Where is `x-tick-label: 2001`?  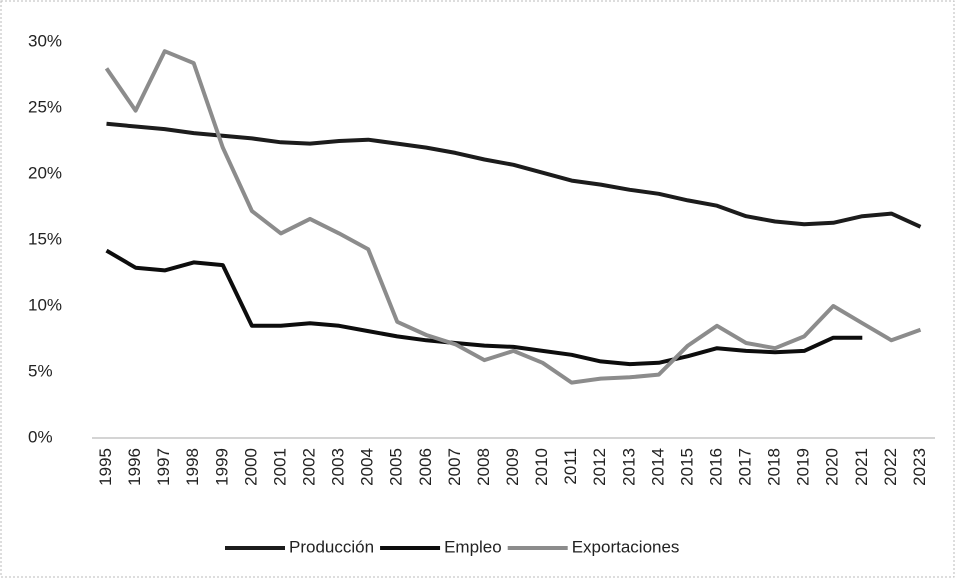 x-tick-label: 2001 is located at coordinates (279, 467).